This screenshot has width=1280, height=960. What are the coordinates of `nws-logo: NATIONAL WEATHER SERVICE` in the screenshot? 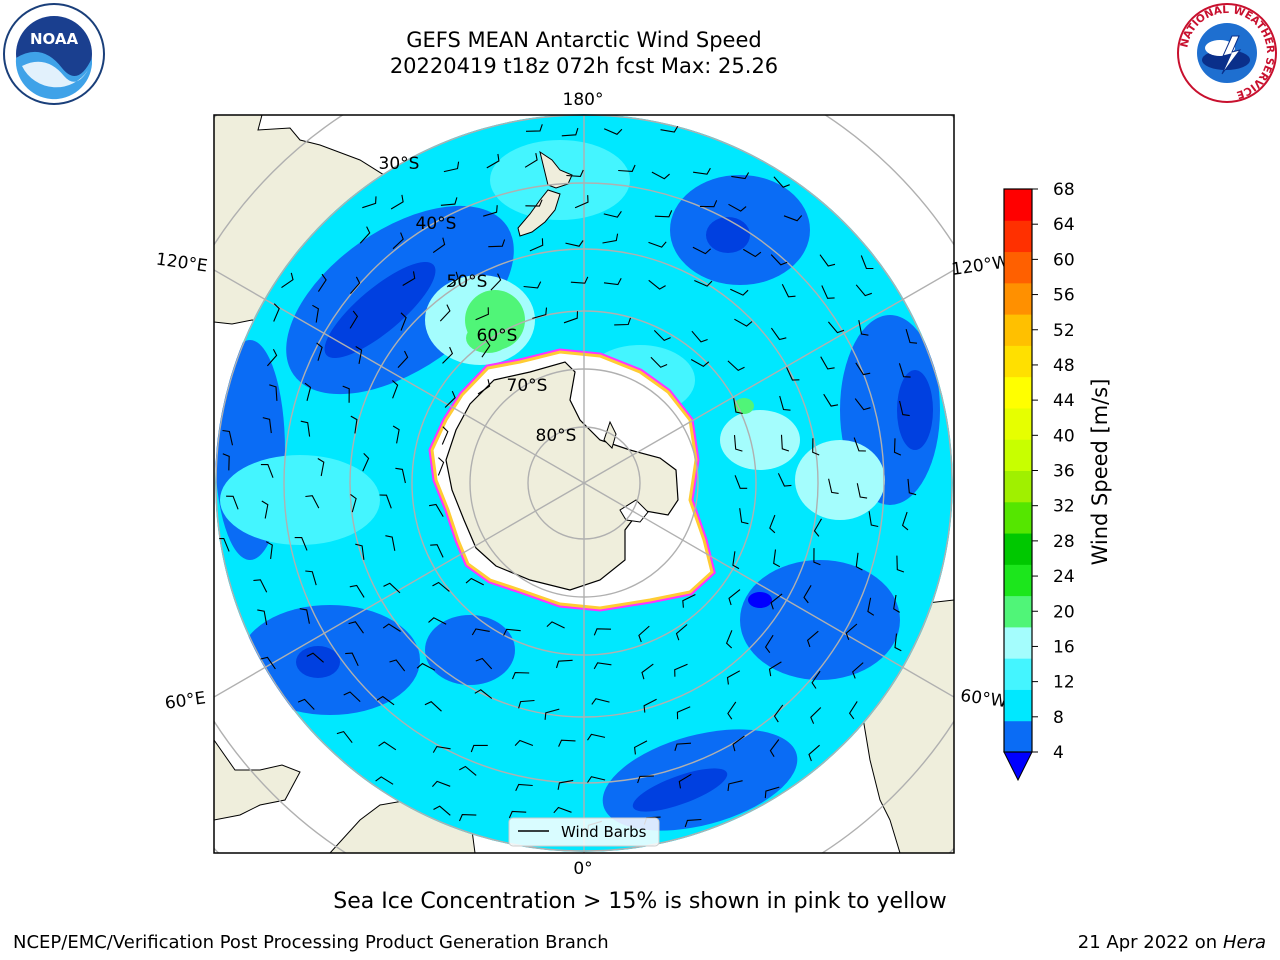 It's located at (1227, 53).